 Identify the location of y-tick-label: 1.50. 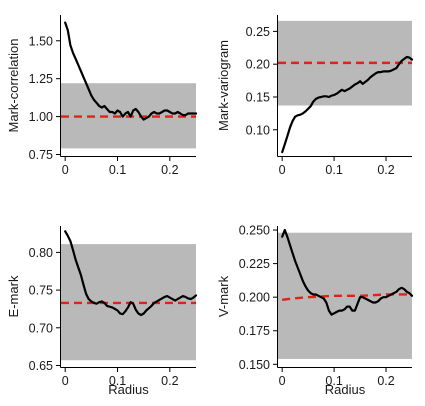
(41, 41).